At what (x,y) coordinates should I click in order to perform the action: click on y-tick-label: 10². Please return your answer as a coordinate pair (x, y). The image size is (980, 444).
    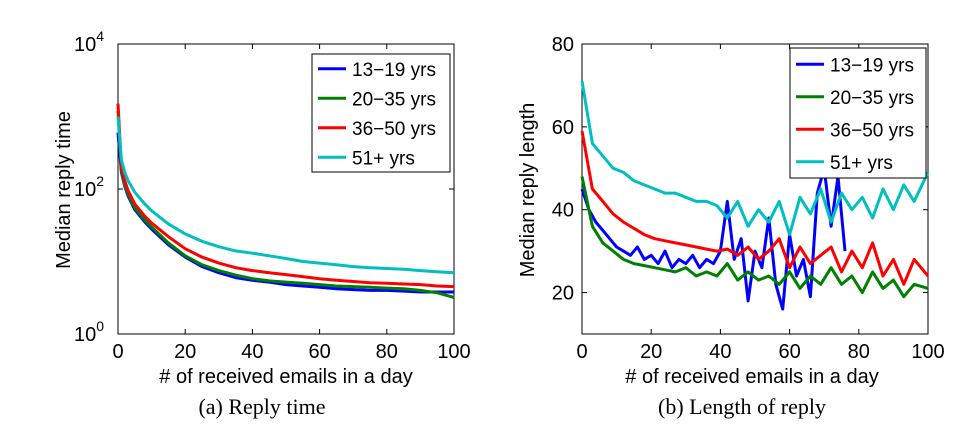
    Looking at the image, I should click on (89, 187).